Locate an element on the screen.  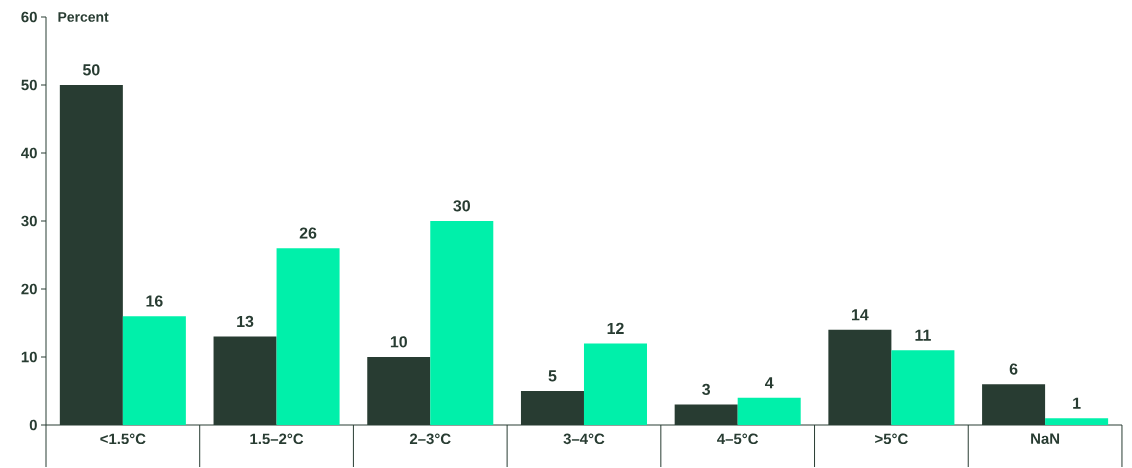
x-tick-label: 1.5–2°C is located at coordinates (277, 439).